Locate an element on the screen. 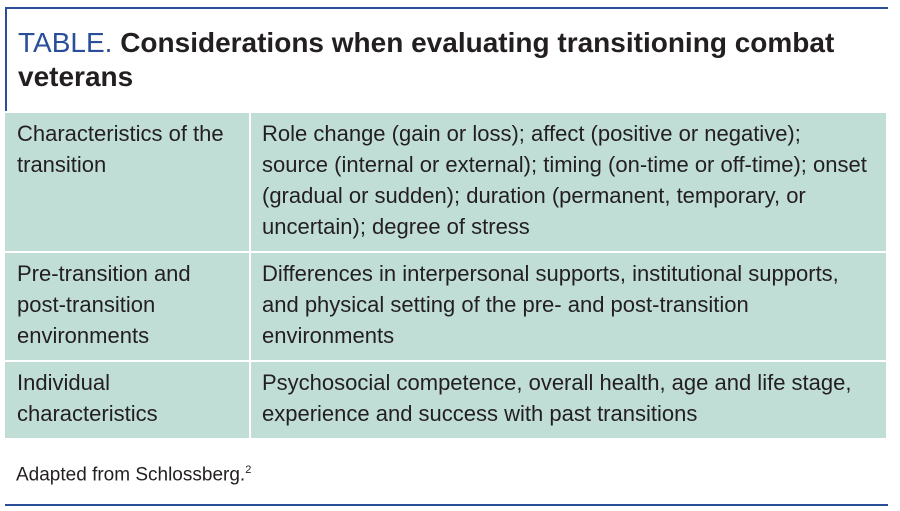  footnote-ref: 2 is located at coordinates (248, 470).